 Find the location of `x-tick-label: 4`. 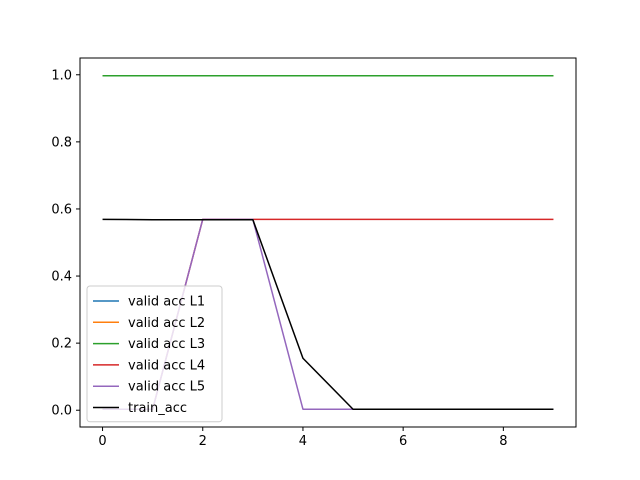

x-tick-label: 4 is located at coordinates (303, 441).